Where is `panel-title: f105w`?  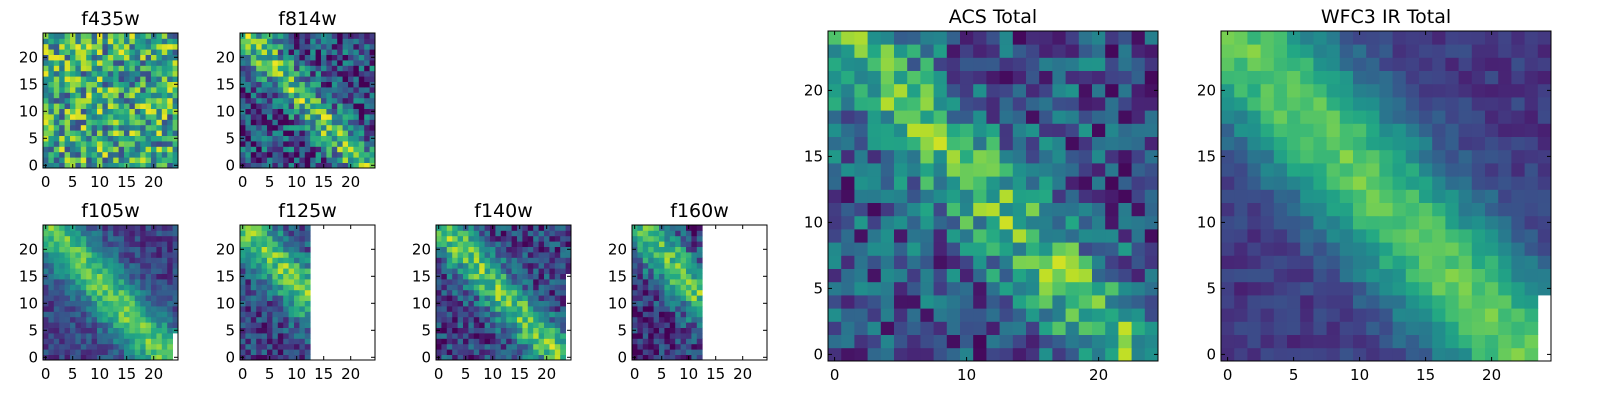 panel-title: f105w is located at coordinates (110, 211).